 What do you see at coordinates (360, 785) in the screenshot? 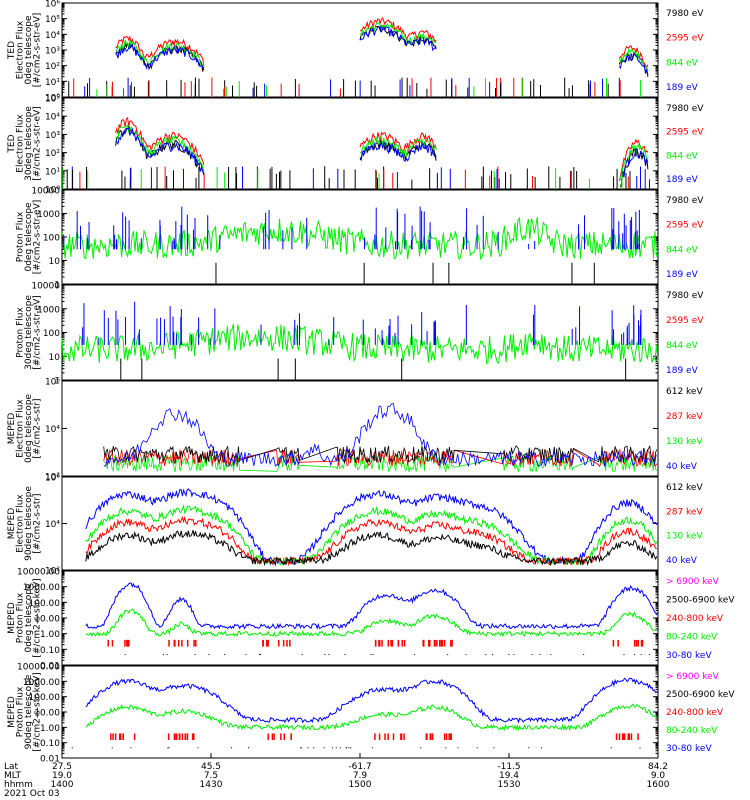
I see `x-tick-hhmm: 1500` at bounding box center [360, 785].